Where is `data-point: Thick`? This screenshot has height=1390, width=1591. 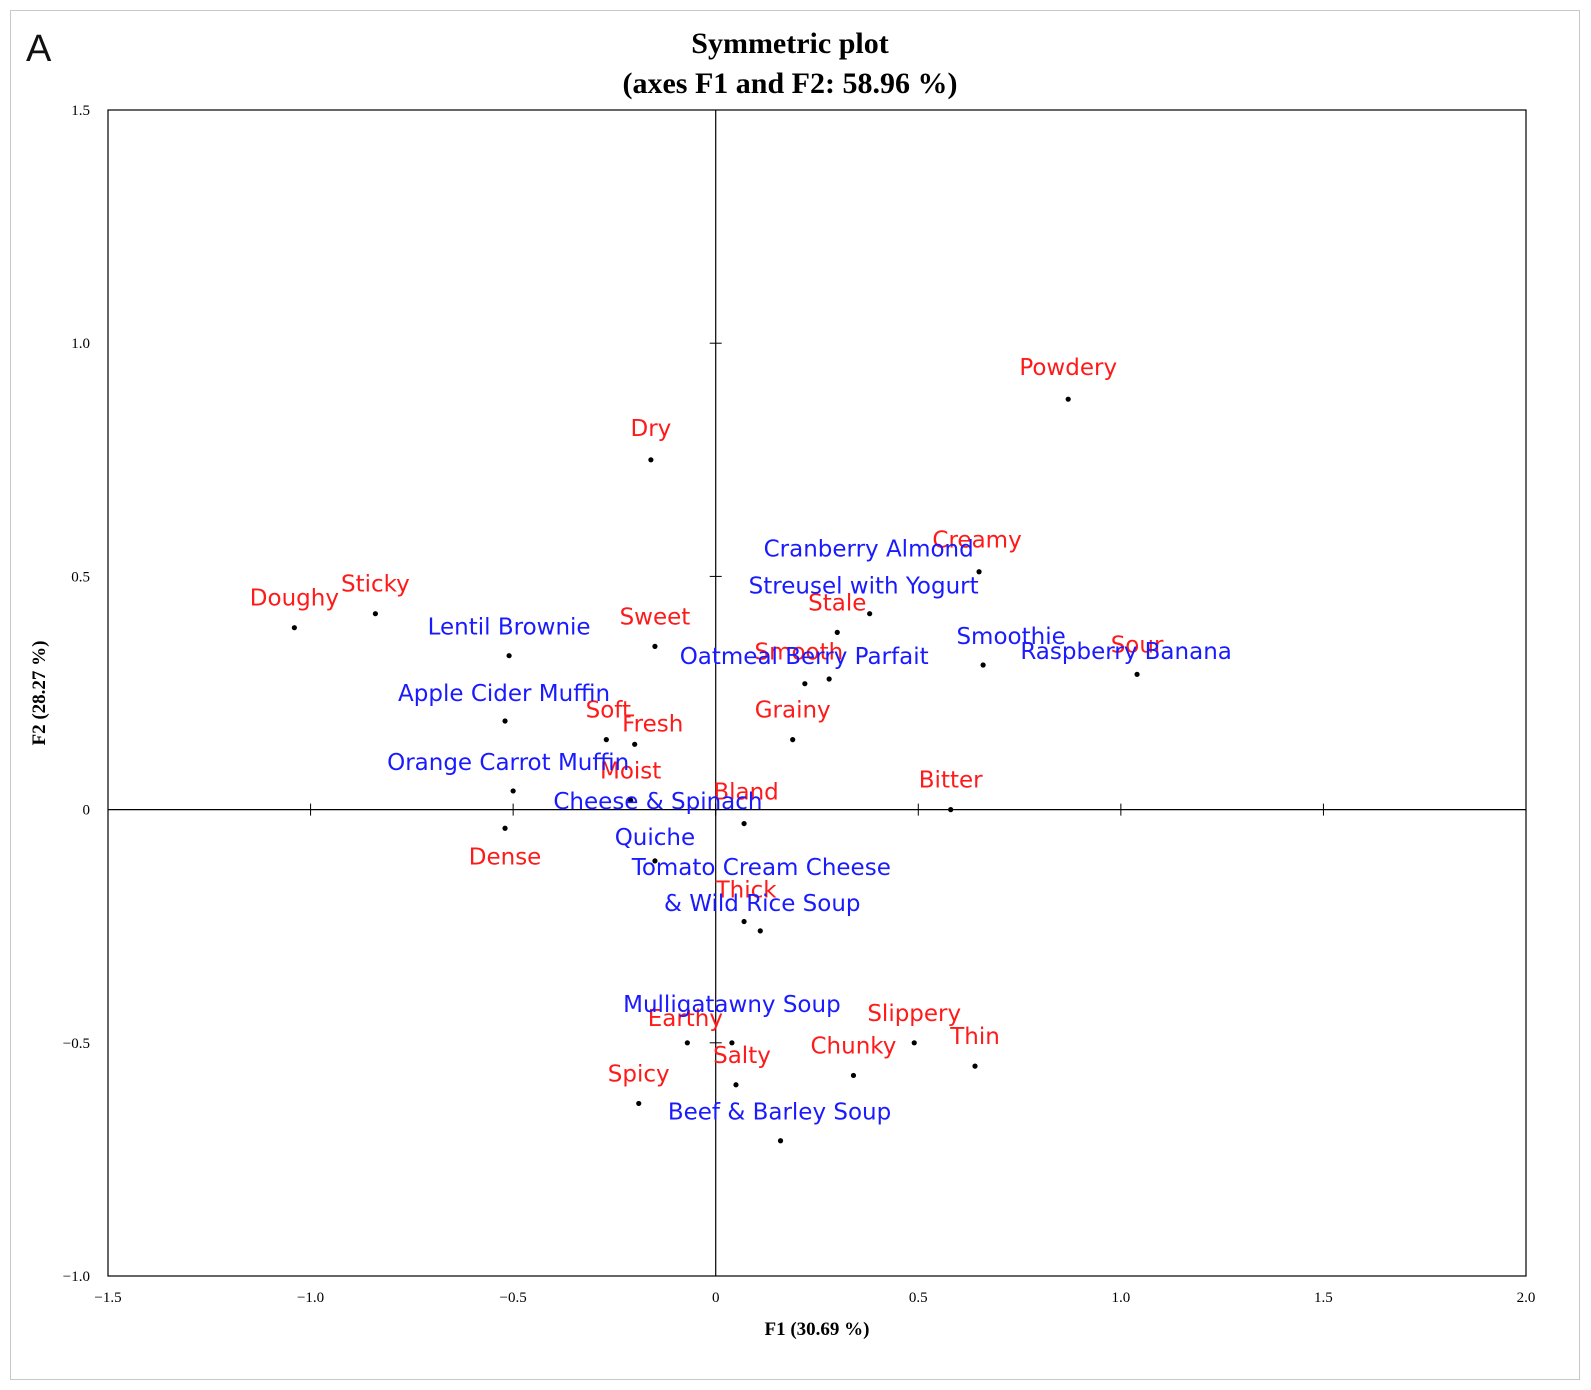 data-point: Thick is located at coordinates (746, 901).